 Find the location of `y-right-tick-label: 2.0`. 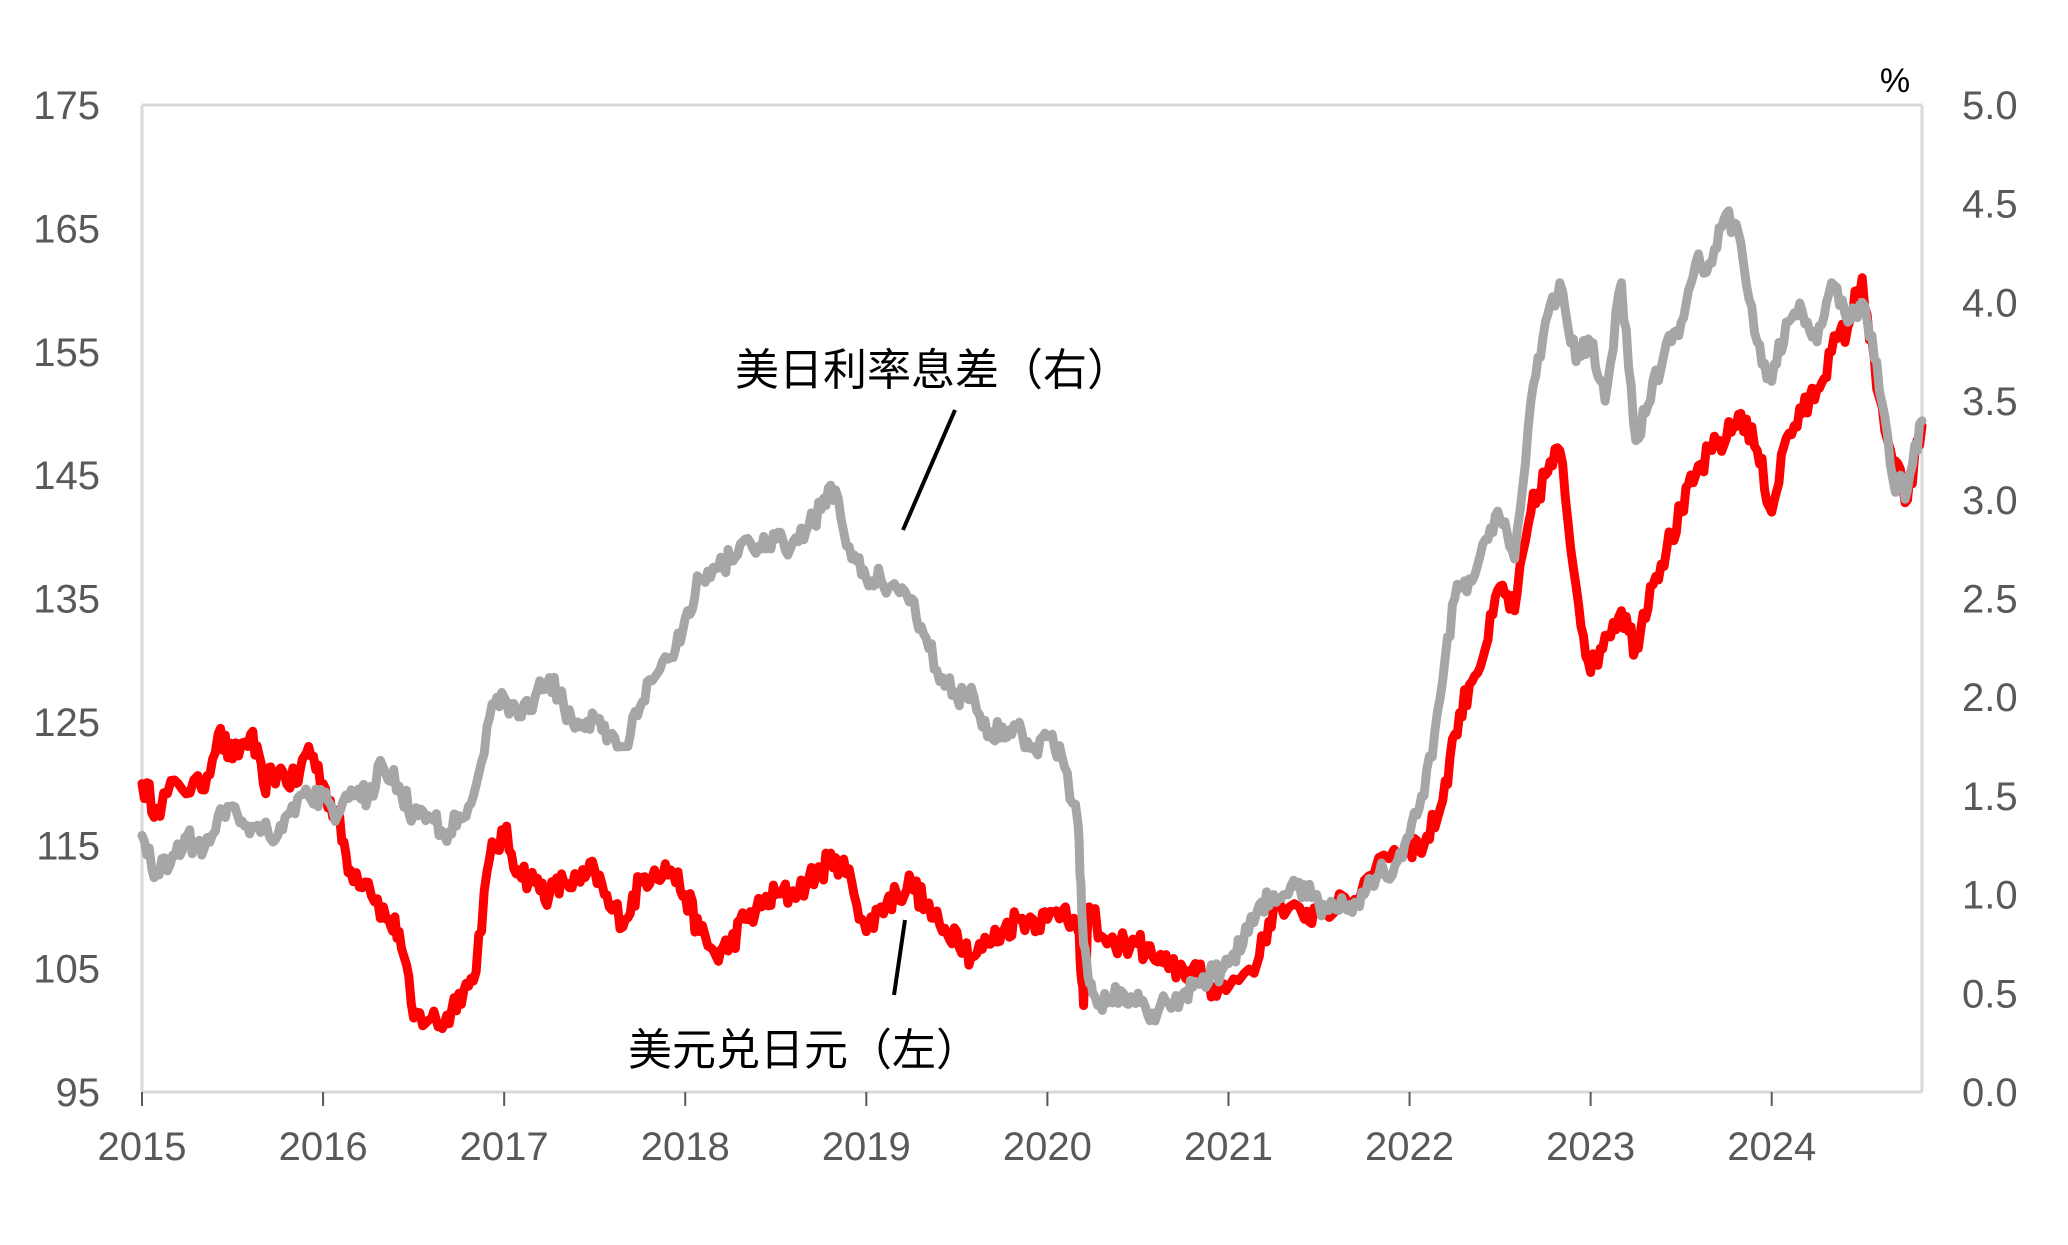

y-right-tick-label: 2.0 is located at coordinates (1990, 698).